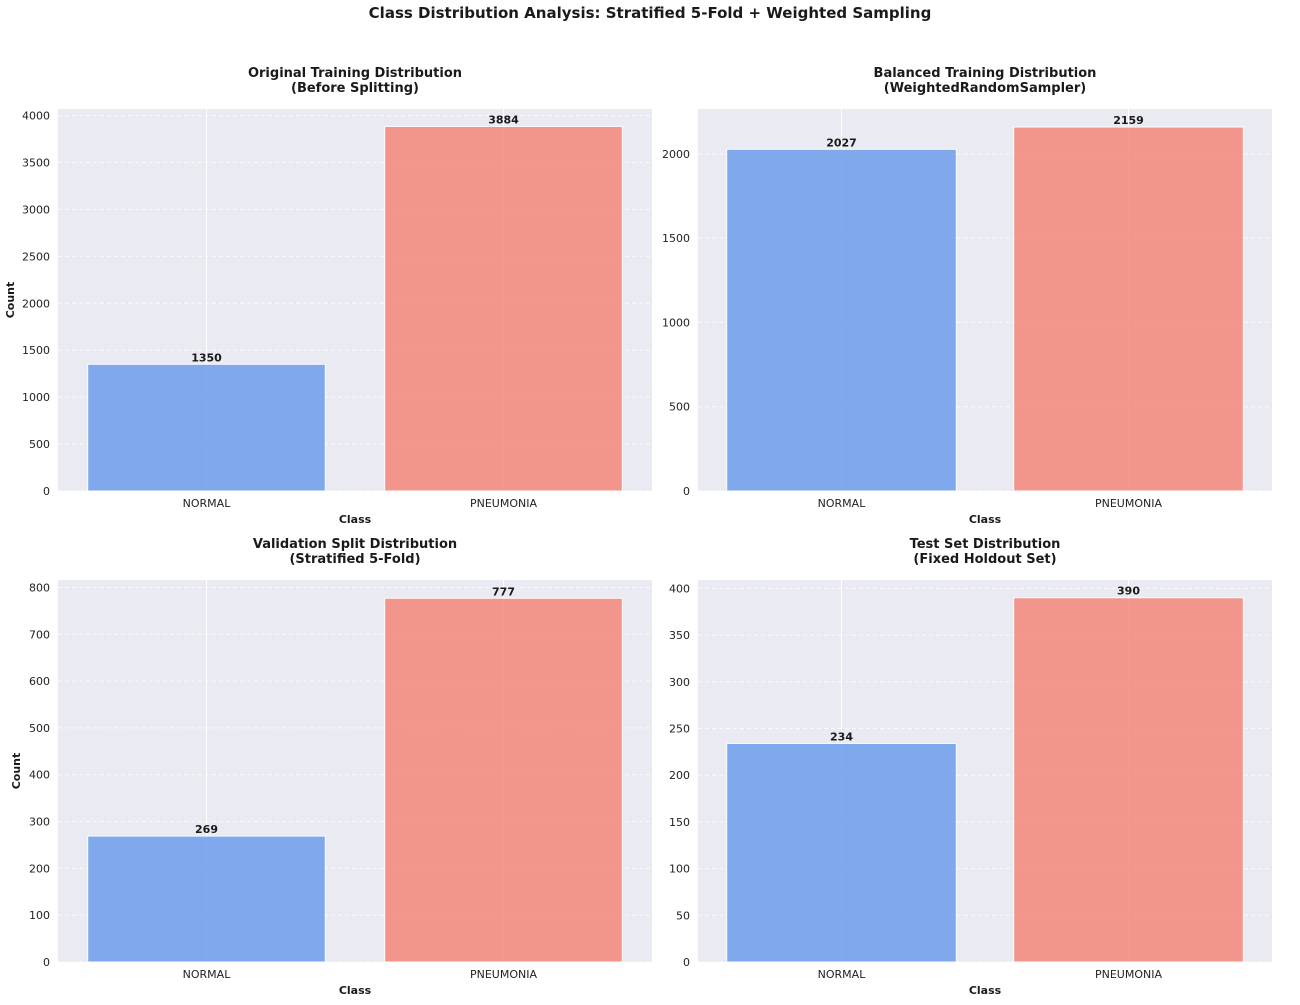 This screenshot has width=1300, height=1005. I want to click on subplot-title: Validation Split Distribution, so click(355, 544).